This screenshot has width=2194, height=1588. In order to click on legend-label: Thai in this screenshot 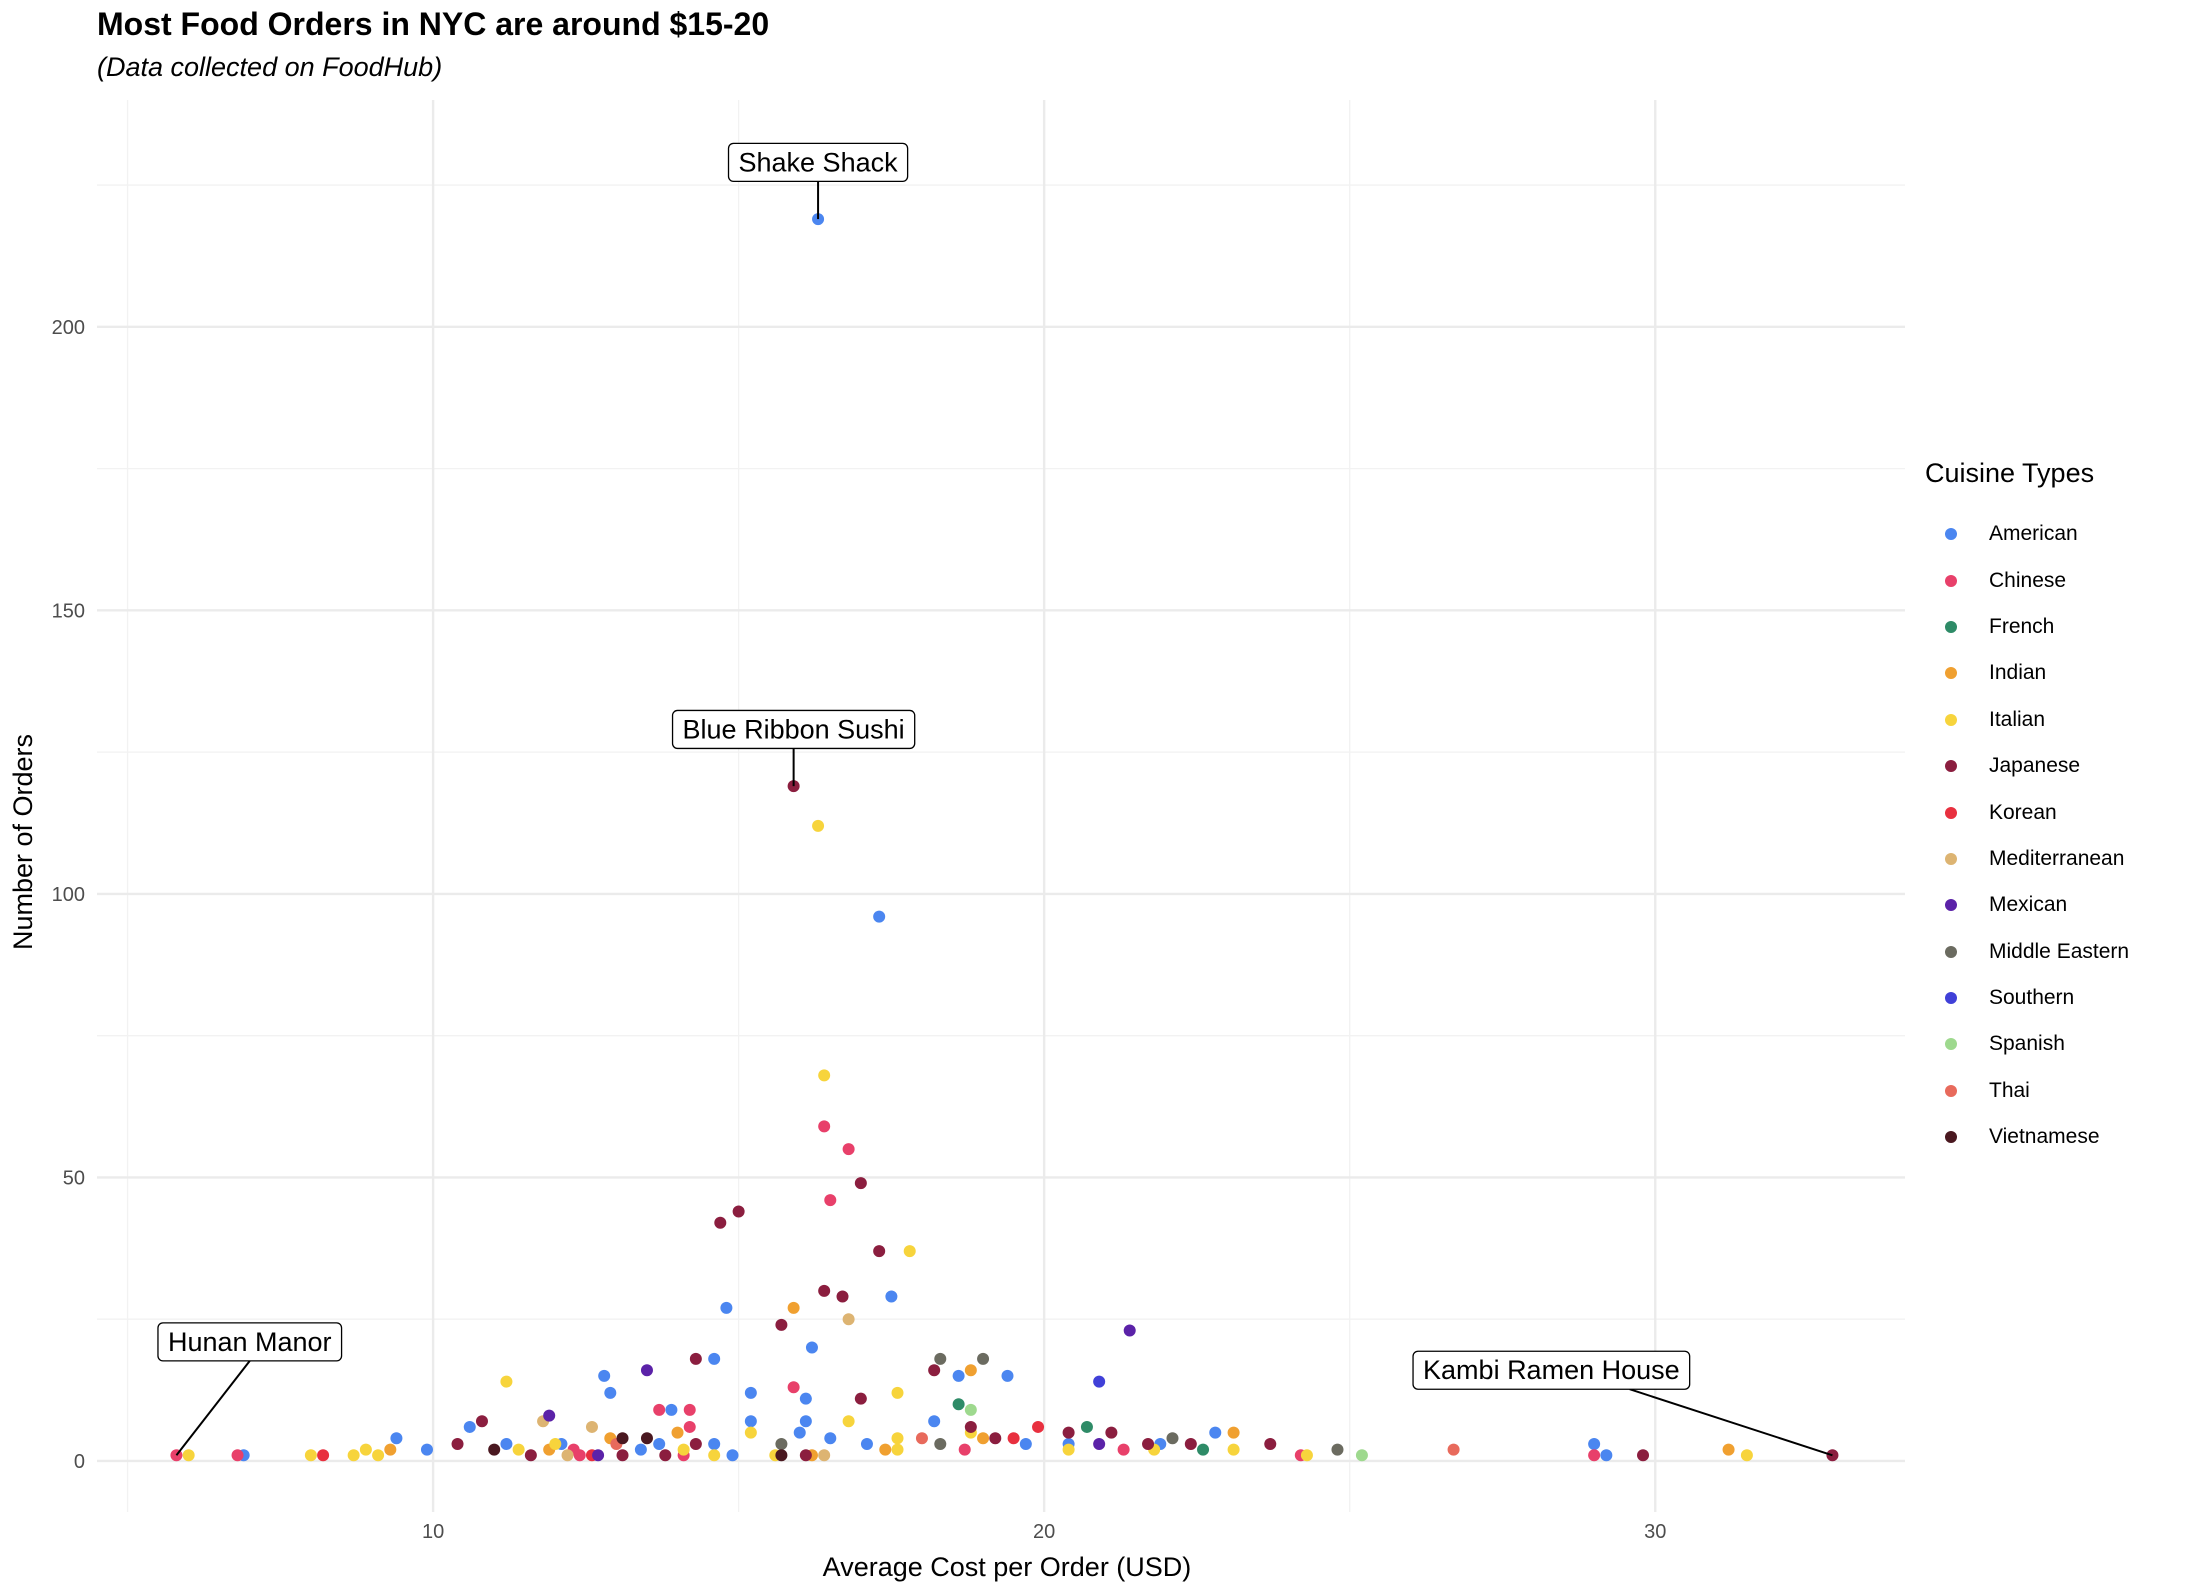, I will do `click(2009, 1090)`.